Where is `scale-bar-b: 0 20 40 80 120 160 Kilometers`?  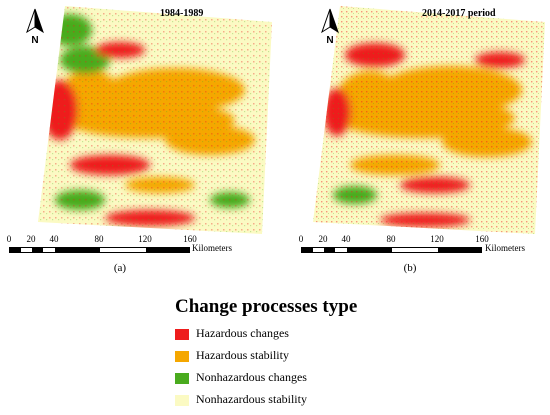 scale-bar-b: 0 20 40 80 120 160 Kilometers is located at coordinates (412, 249).